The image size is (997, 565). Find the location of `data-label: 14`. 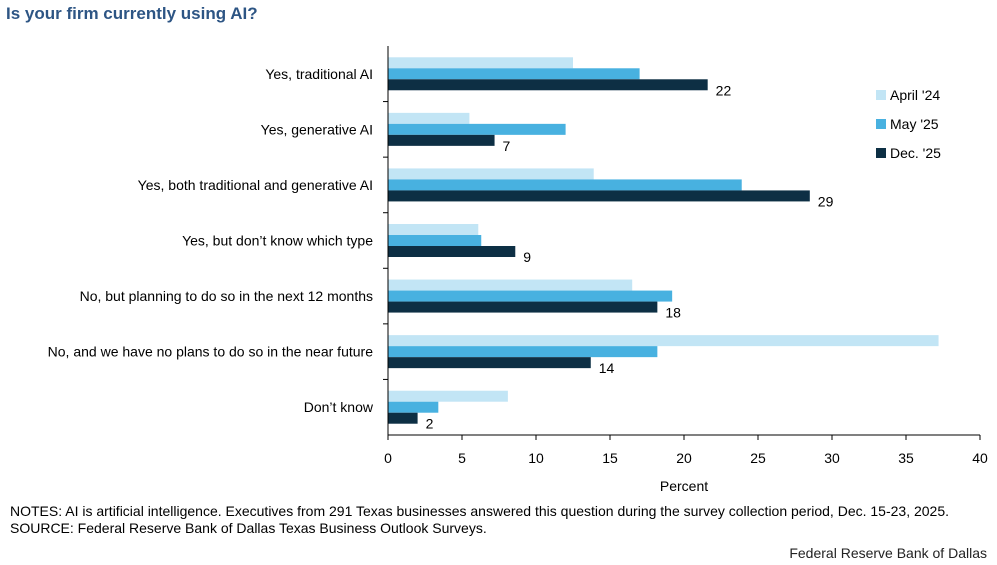

data-label: 14 is located at coordinates (607, 368).